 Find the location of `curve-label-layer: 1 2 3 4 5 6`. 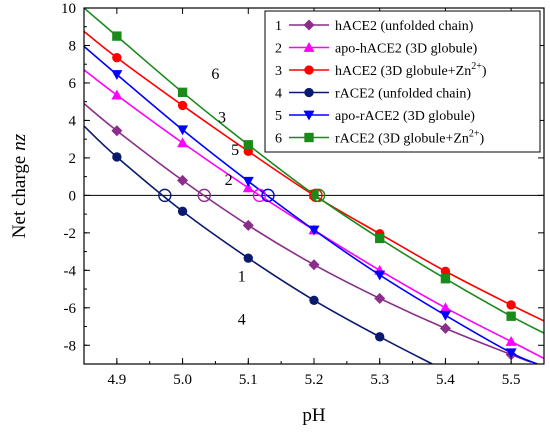

curve-label-layer: 1 2 3 4 5 6 is located at coordinates (228, 197).